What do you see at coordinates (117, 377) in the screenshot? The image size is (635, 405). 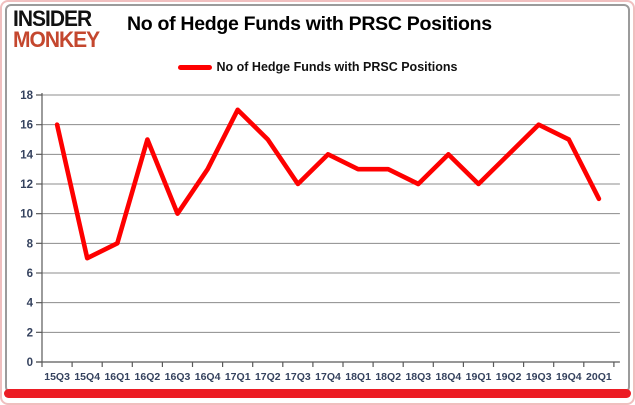 I see `x-axis-label: 16Q1` at bounding box center [117, 377].